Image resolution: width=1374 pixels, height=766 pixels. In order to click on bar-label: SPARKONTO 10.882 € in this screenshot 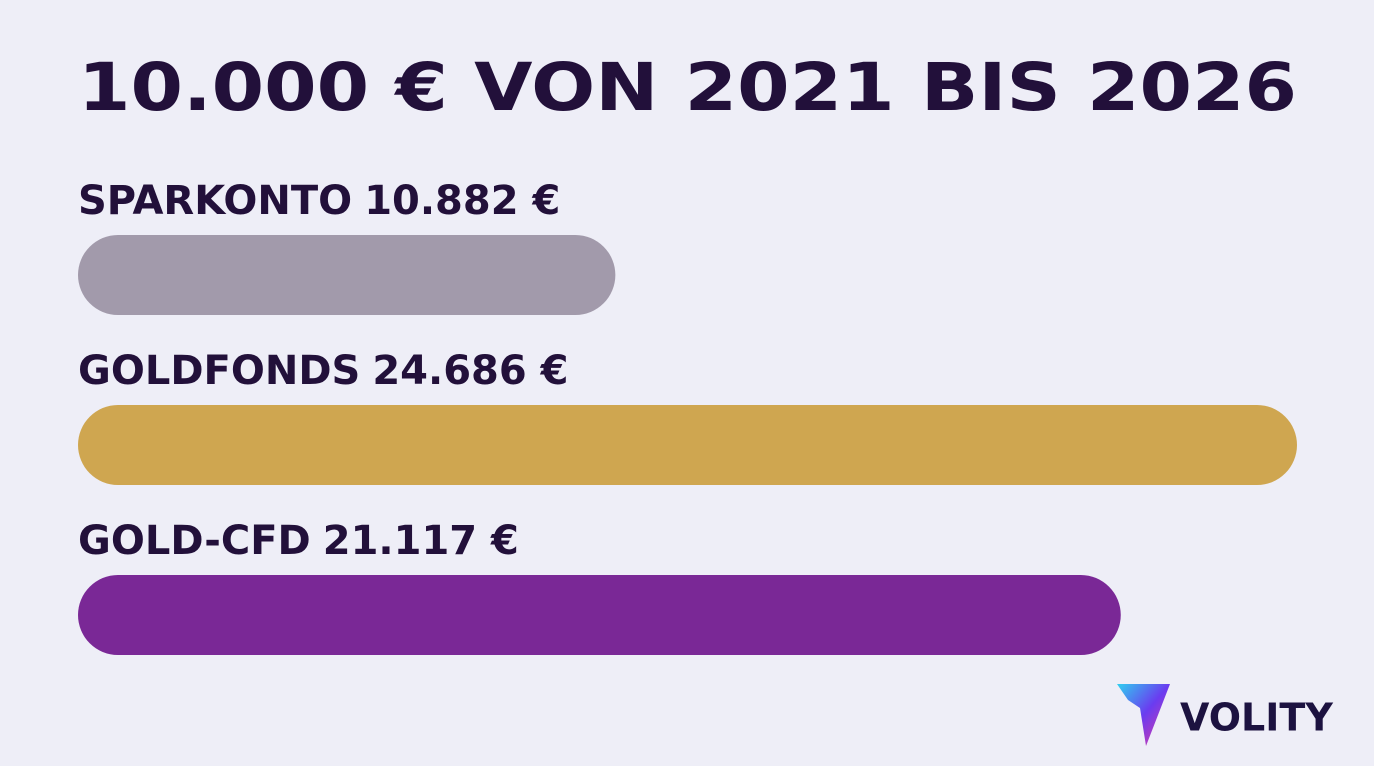, I will do `click(319, 201)`.